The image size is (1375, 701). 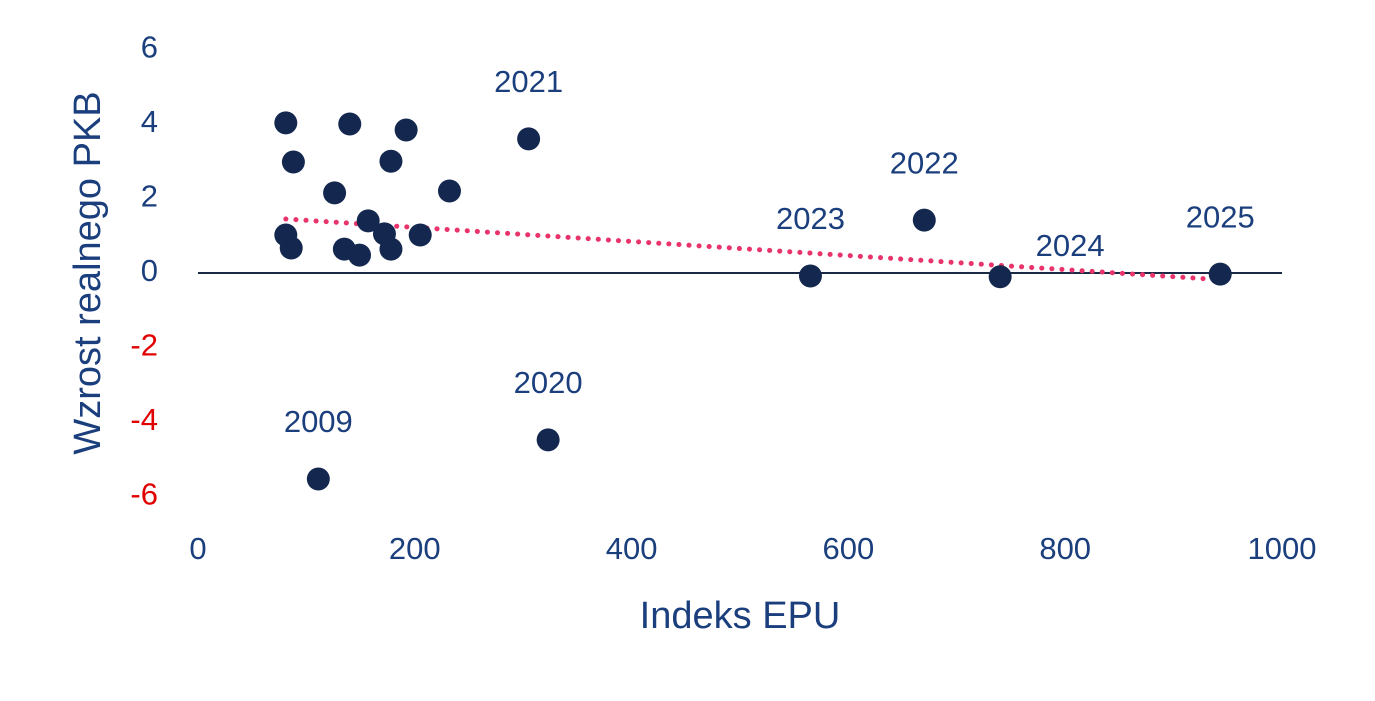 I want to click on x-tick-label: 0, so click(x=197, y=548).